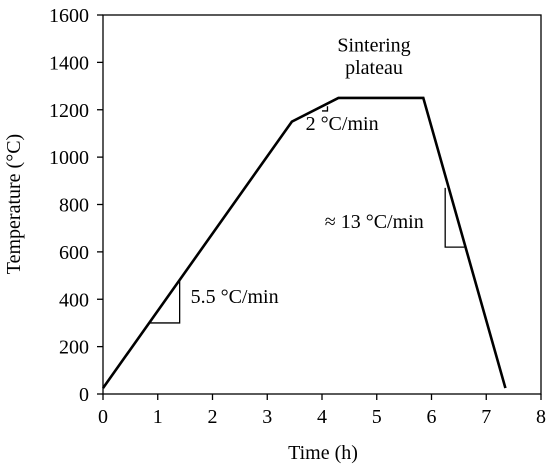  What do you see at coordinates (69, 111) in the screenshot?
I see `y-tick-label: 1200` at bounding box center [69, 111].